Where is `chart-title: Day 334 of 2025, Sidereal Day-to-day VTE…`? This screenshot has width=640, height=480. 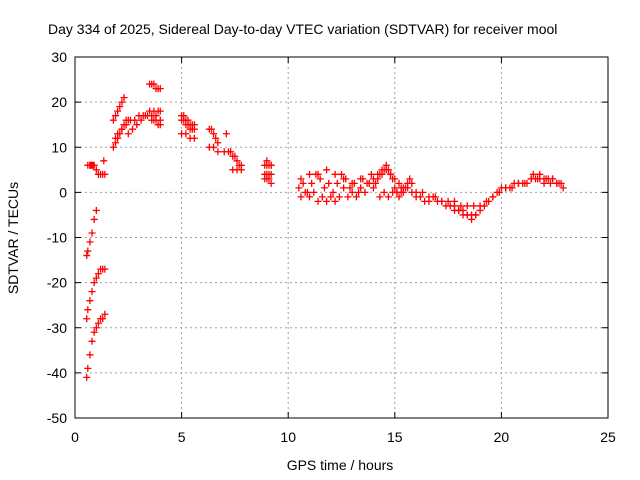
chart-title: Day 334 of 2025, Sidereal Day-to-day VTE… is located at coordinates (302, 29).